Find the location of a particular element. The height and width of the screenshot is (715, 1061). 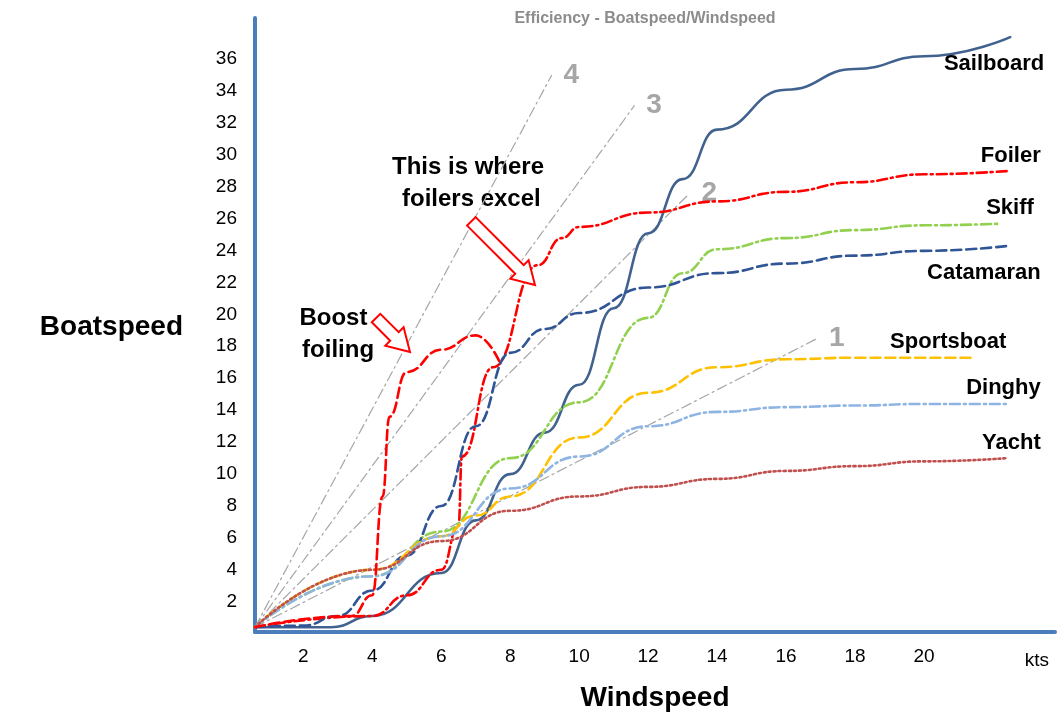

y-tick-label: 16 is located at coordinates (226, 377).